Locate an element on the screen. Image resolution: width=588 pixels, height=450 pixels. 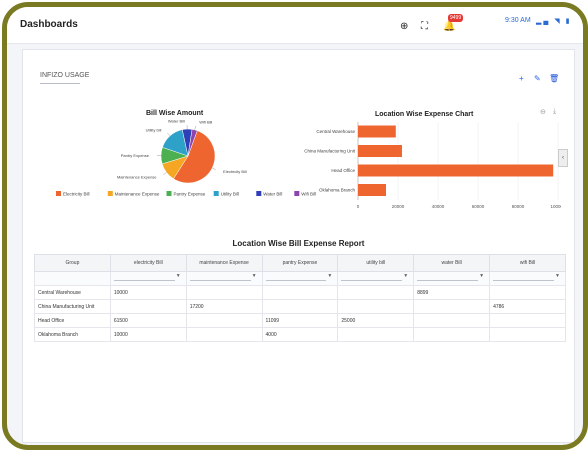
x-tick-label: 100000 is located at coordinates (555, 206).